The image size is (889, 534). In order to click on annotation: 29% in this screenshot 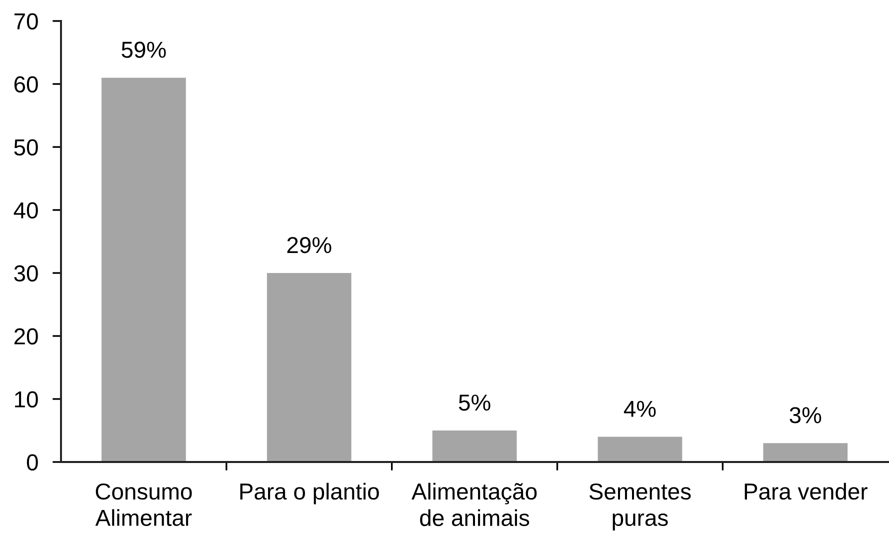, I will do `click(309, 245)`.